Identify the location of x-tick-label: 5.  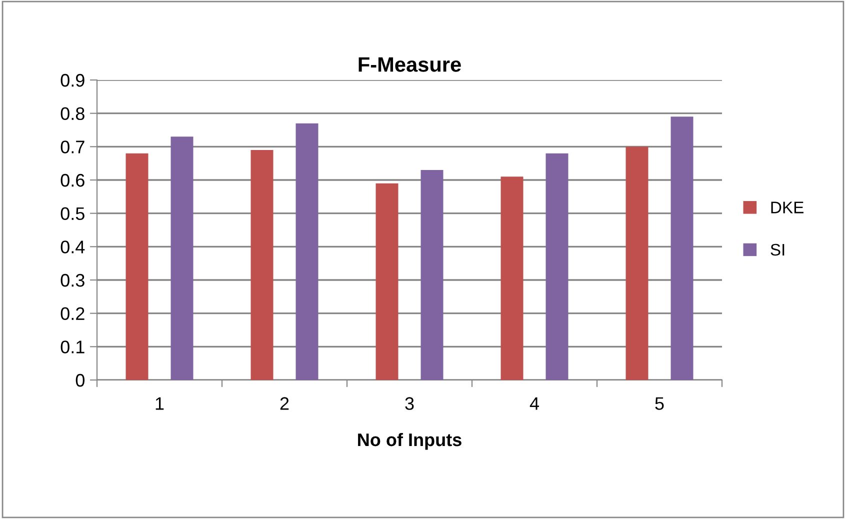
(659, 403).